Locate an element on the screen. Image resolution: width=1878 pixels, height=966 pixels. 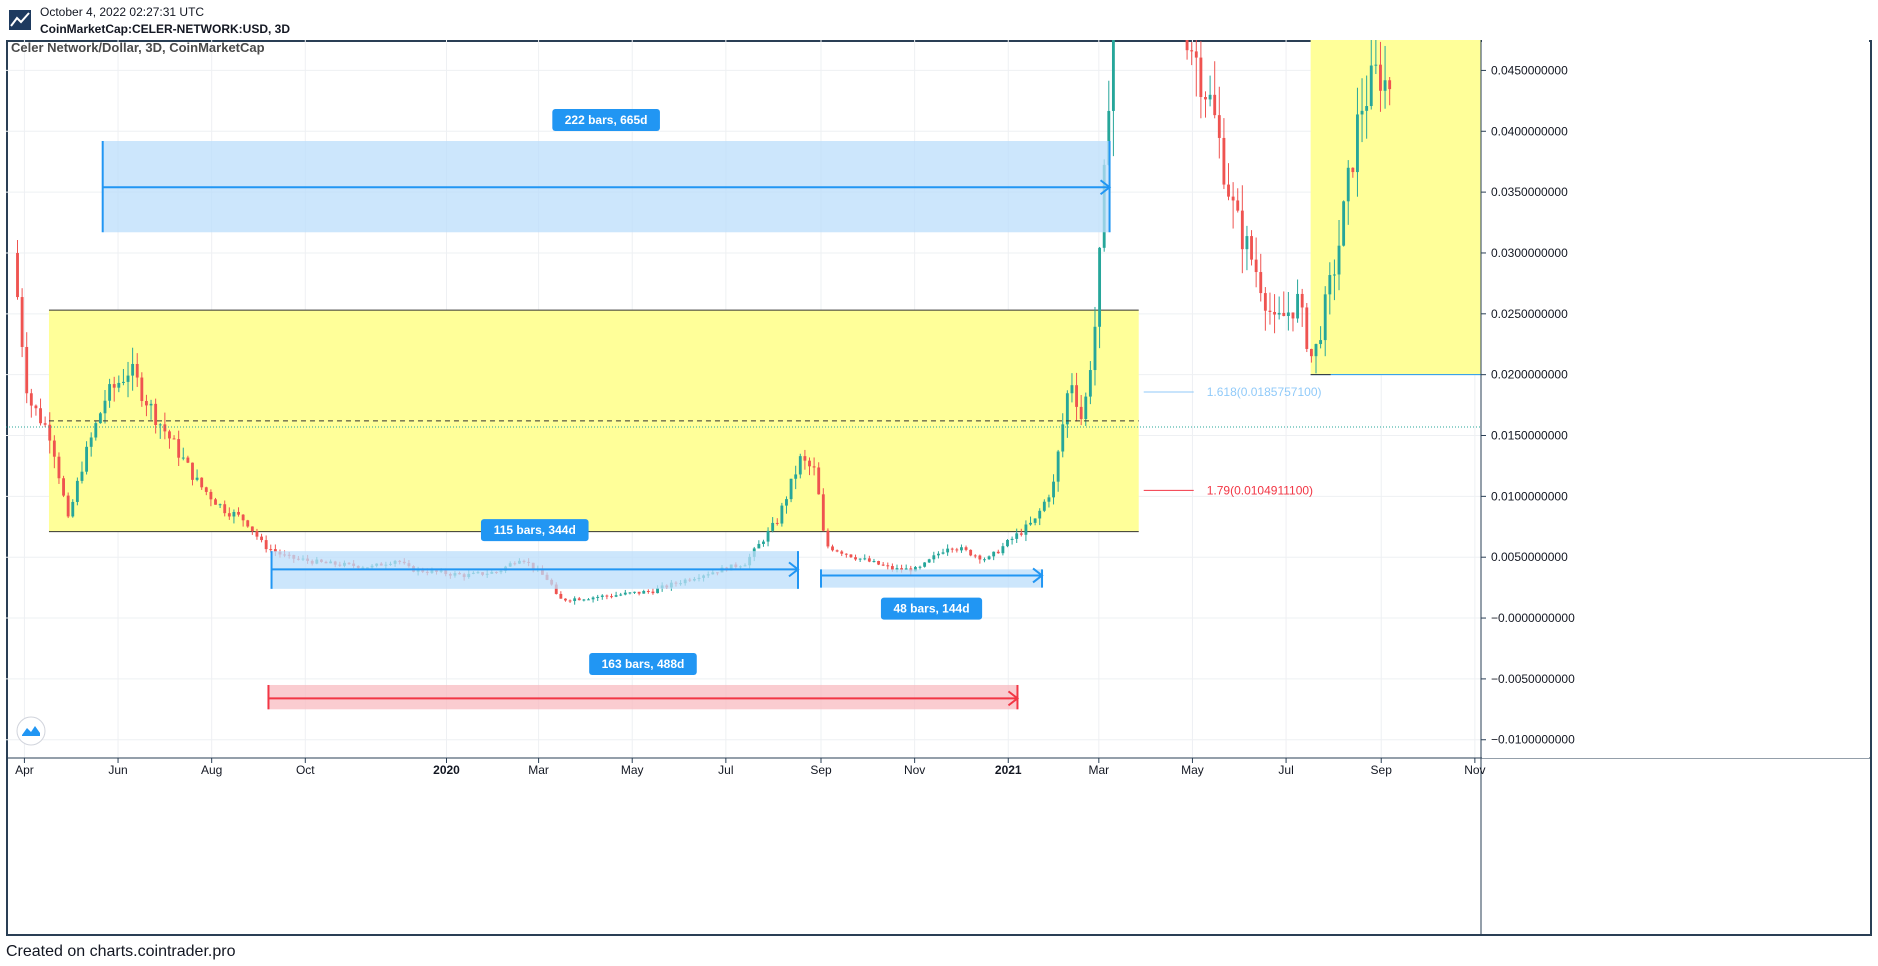
date-tick-label: Nov is located at coordinates (1474, 770).